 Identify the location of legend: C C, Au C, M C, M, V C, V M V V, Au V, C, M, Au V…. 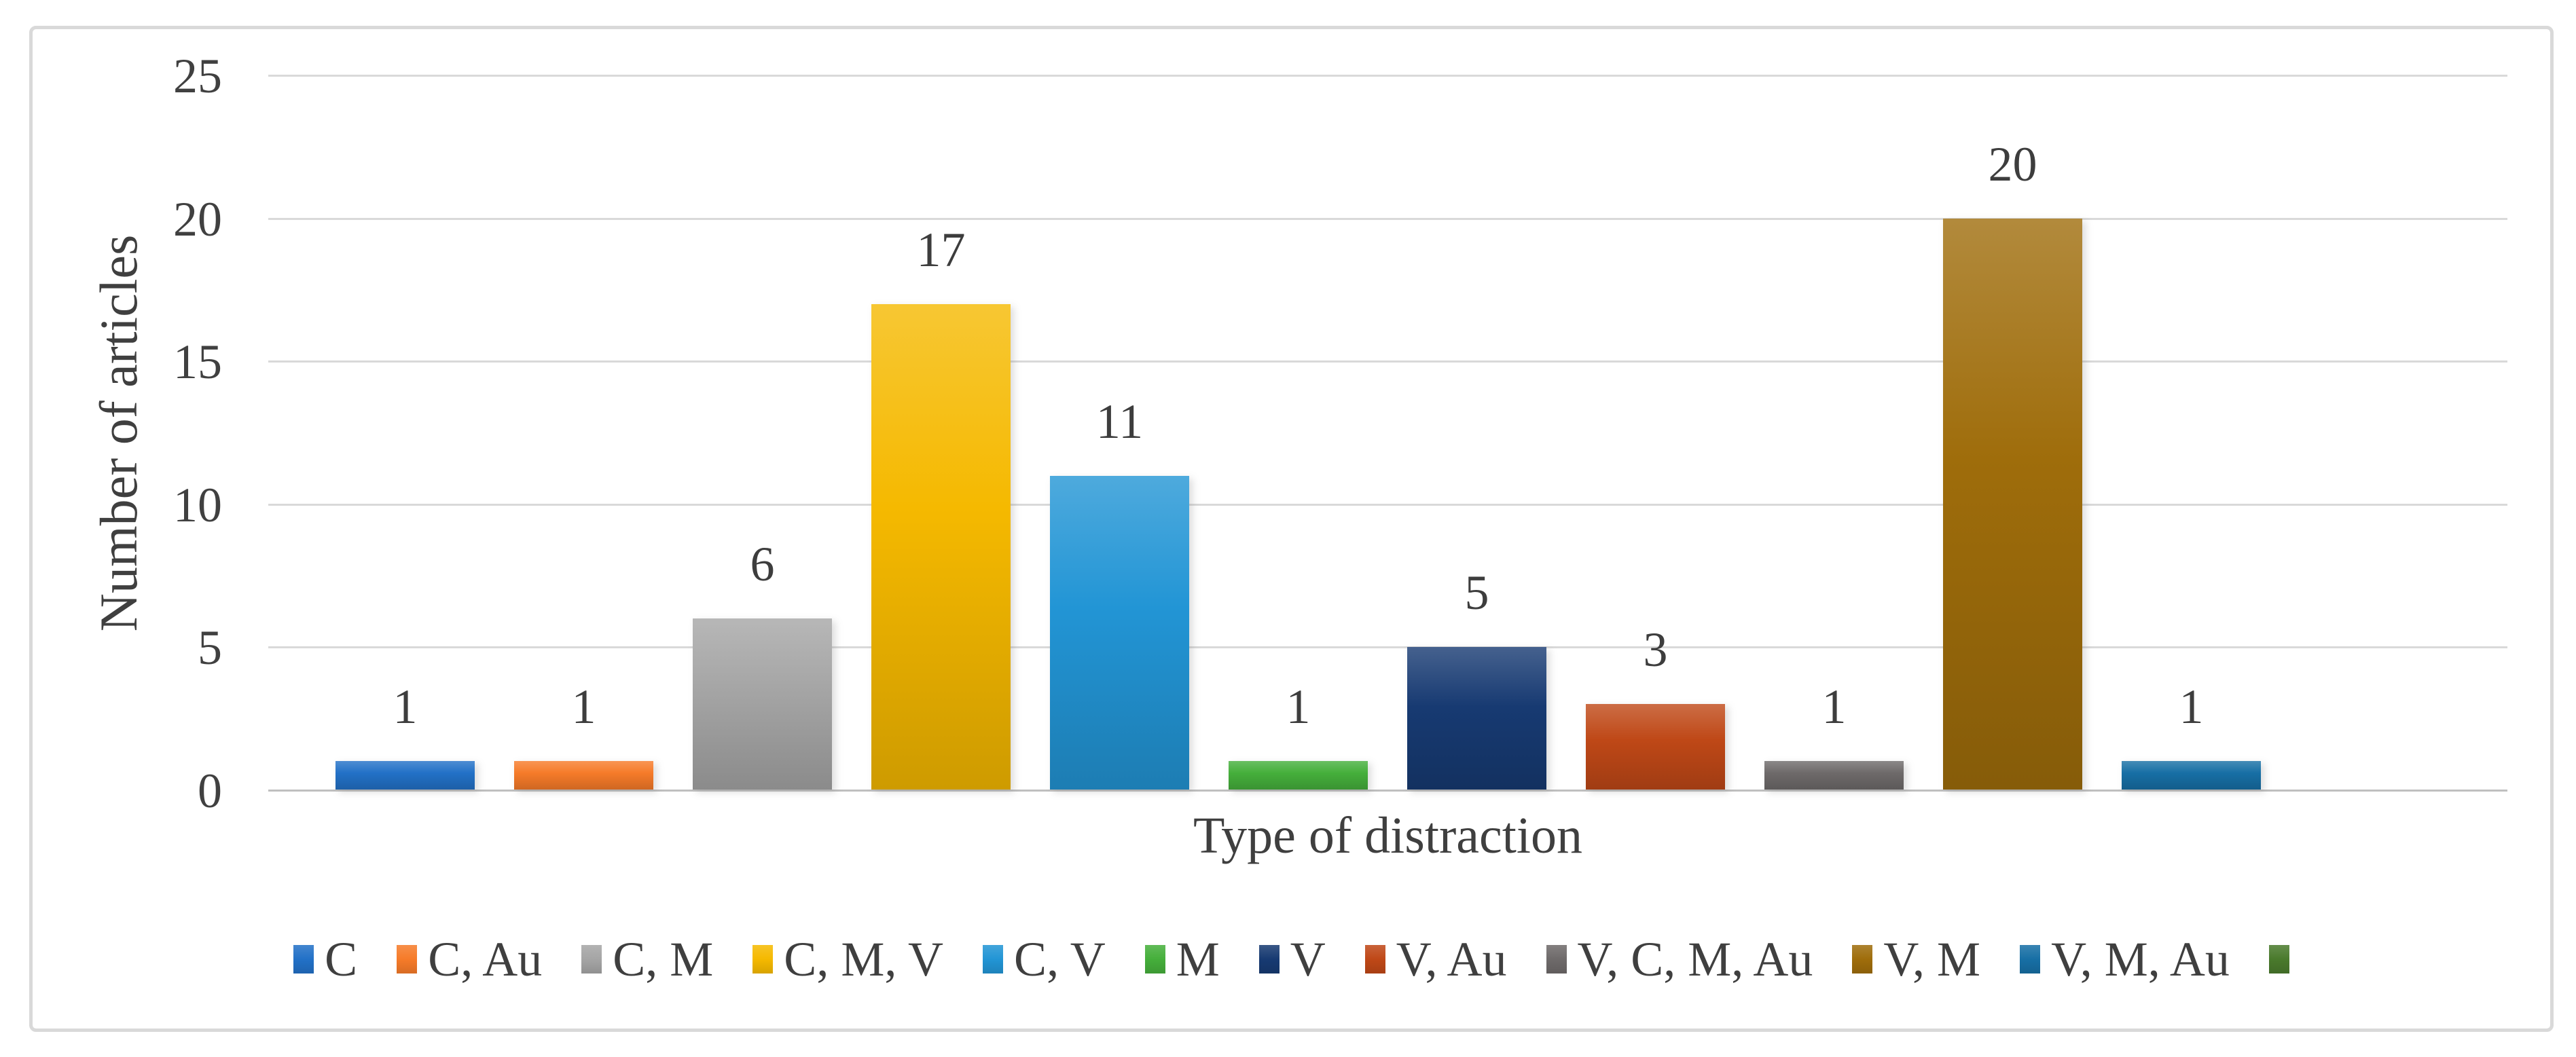
(1291, 959).